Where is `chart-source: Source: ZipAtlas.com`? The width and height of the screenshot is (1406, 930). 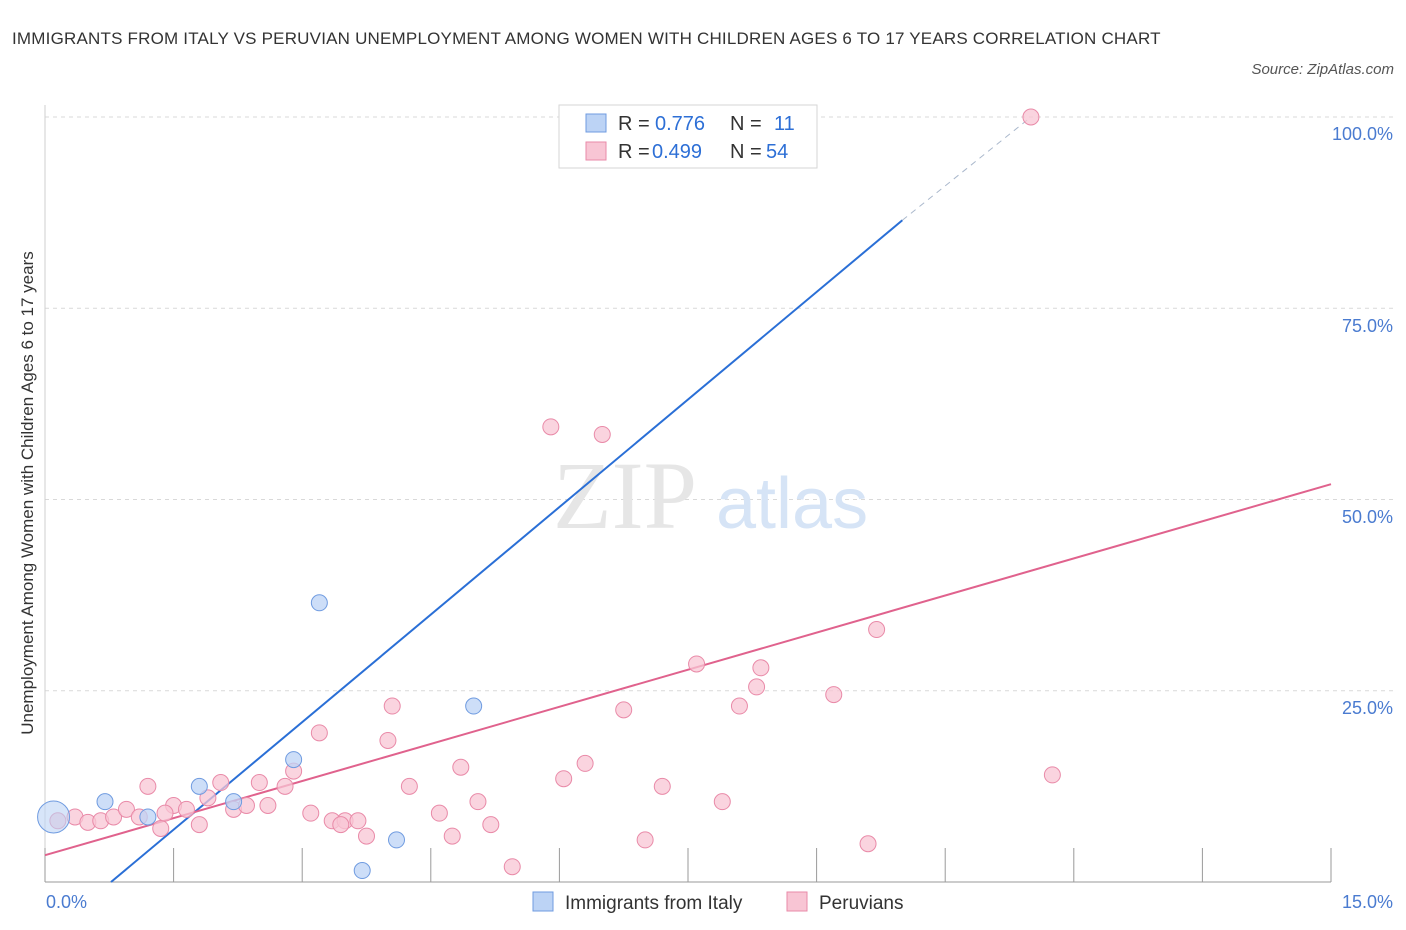
chart-source: Source: ZipAtlas.com is located at coordinates (1322, 69).